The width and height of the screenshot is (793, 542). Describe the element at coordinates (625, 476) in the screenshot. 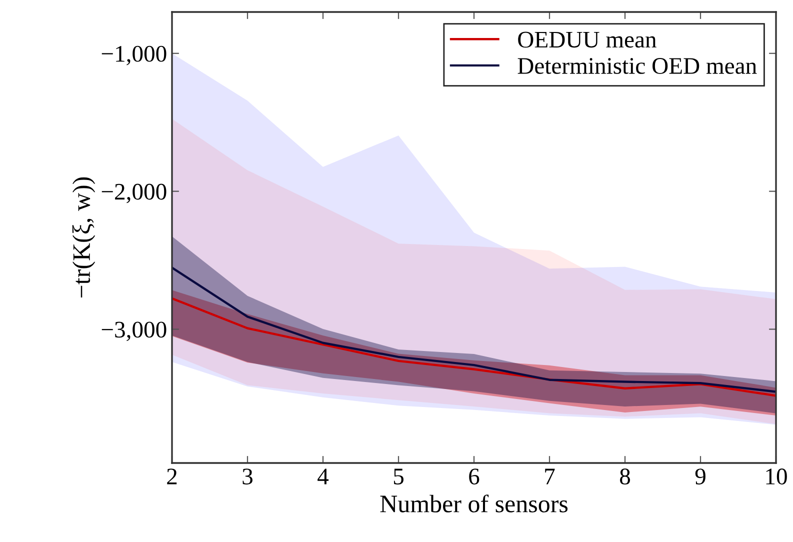

I see `x-tick-label: 8` at that location.